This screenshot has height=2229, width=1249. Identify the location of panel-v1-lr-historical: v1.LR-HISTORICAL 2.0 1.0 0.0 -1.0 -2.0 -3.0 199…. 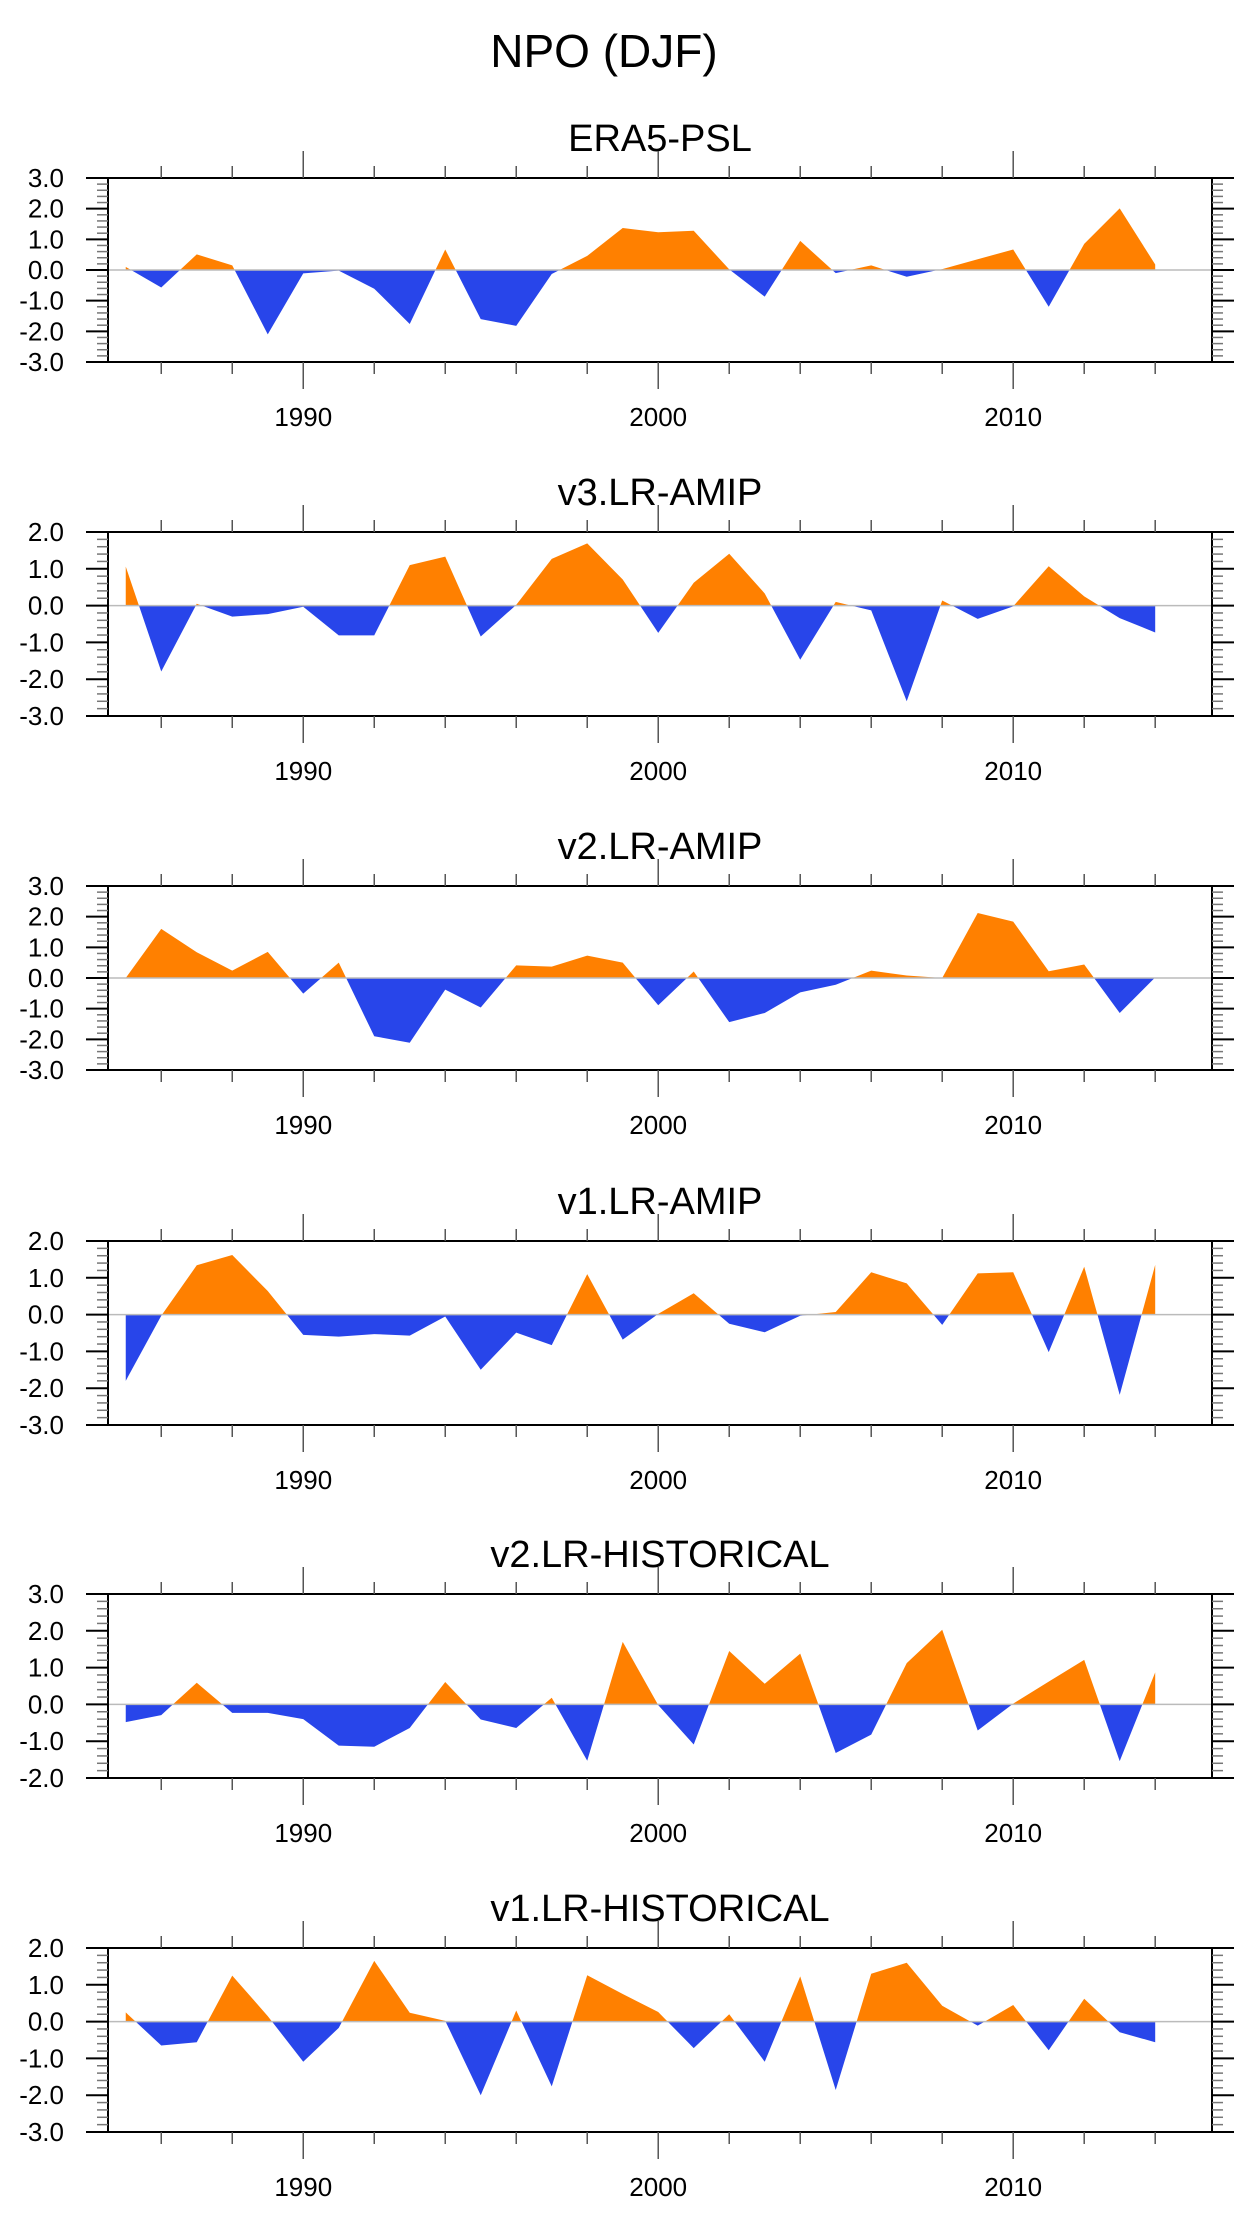
(626, 2045).